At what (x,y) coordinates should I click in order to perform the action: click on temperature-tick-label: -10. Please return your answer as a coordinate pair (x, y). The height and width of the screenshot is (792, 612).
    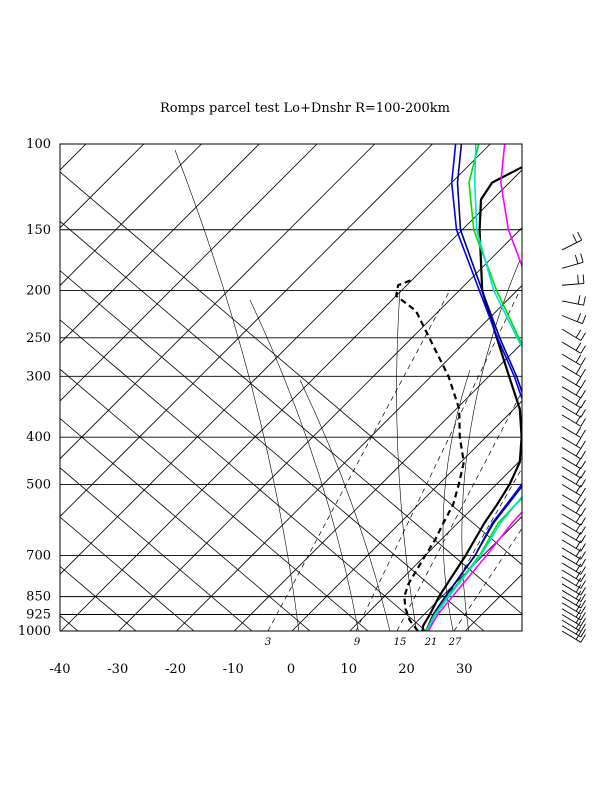
    Looking at the image, I should click on (233, 669).